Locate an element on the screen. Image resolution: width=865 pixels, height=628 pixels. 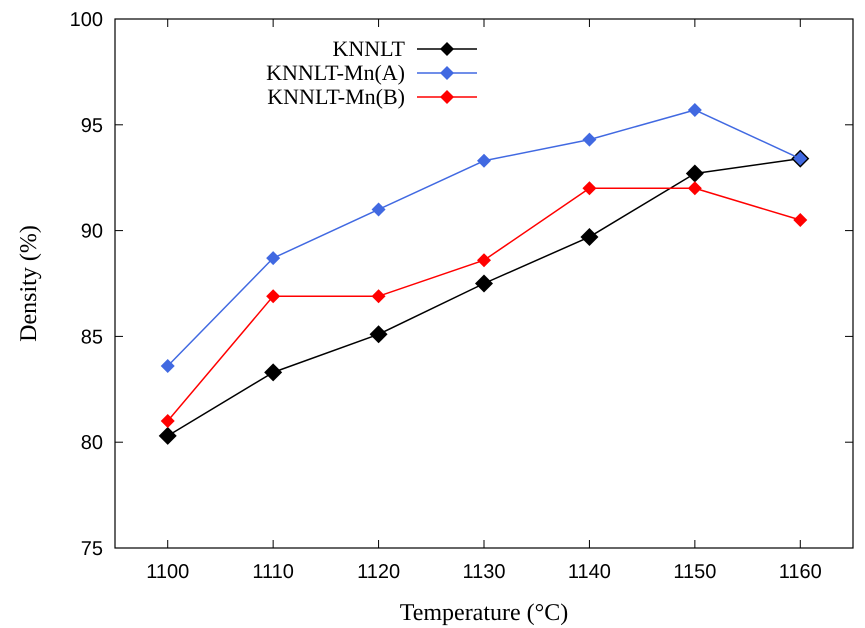
legend-label: KNNLT is located at coordinates (369, 48).